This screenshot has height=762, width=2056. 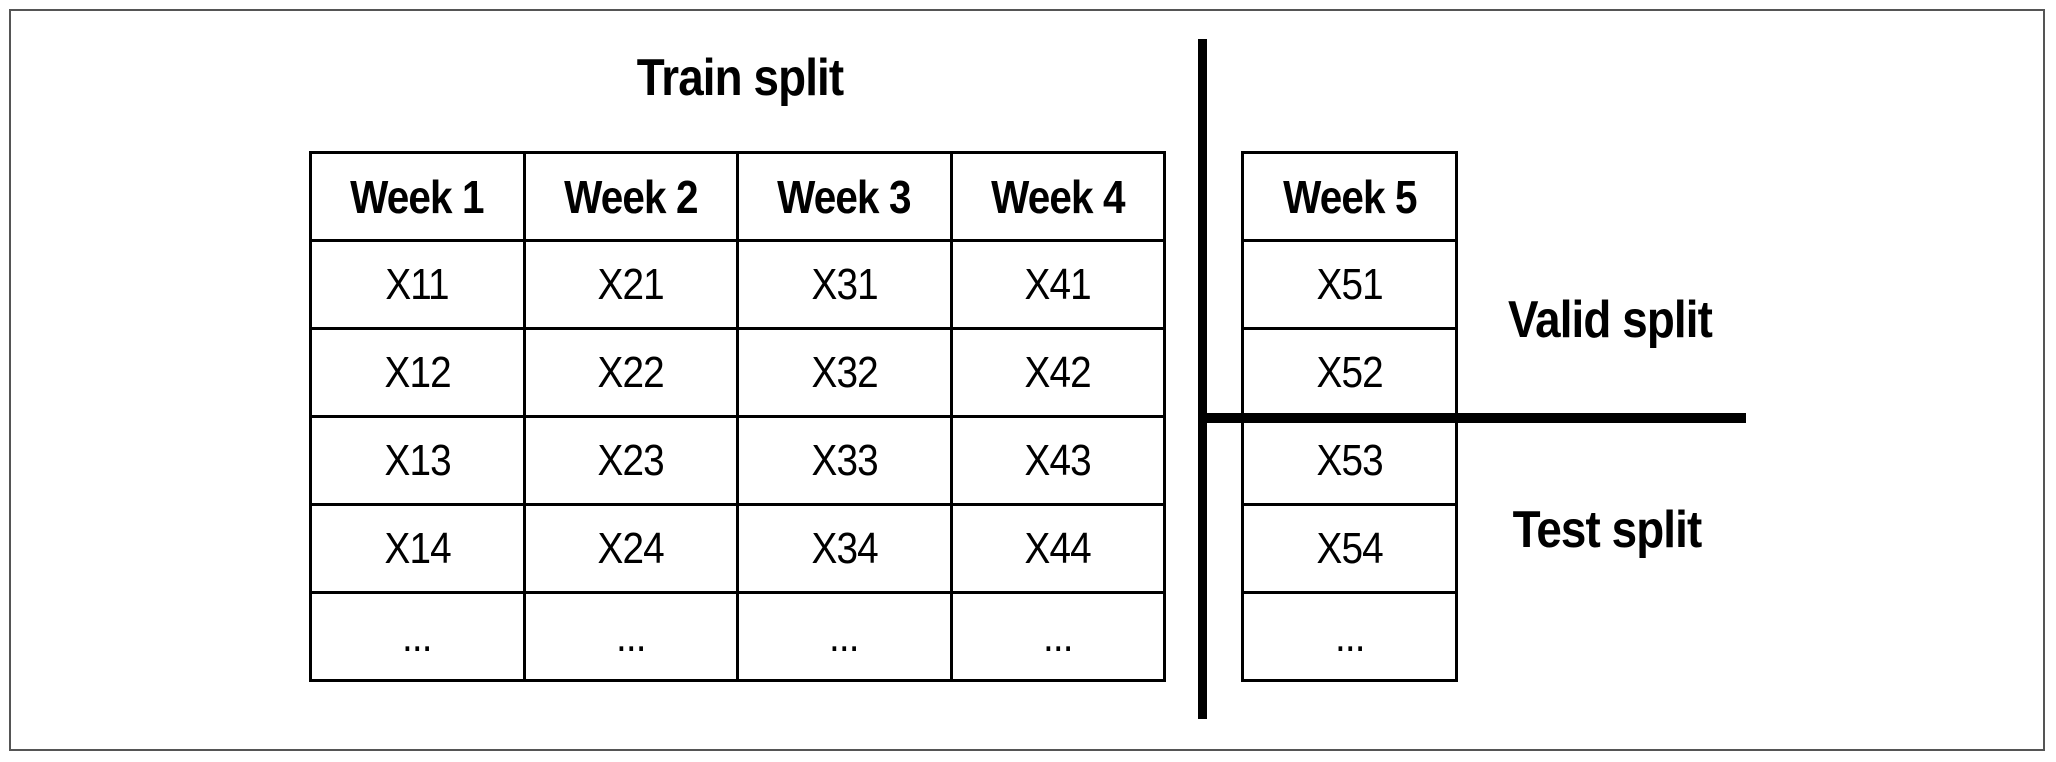 What do you see at coordinates (630, 372) in the screenshot?
I see `train-table-cell: X22` at bounding box center [630, 372].